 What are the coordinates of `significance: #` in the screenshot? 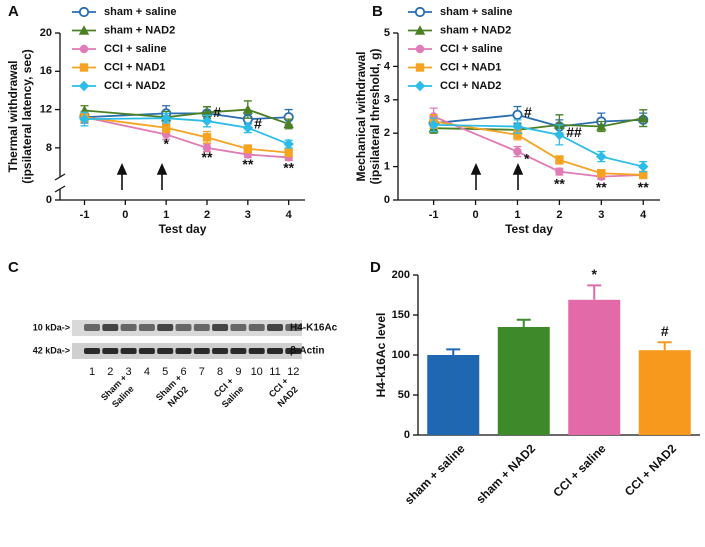 It's located at (665, 331).